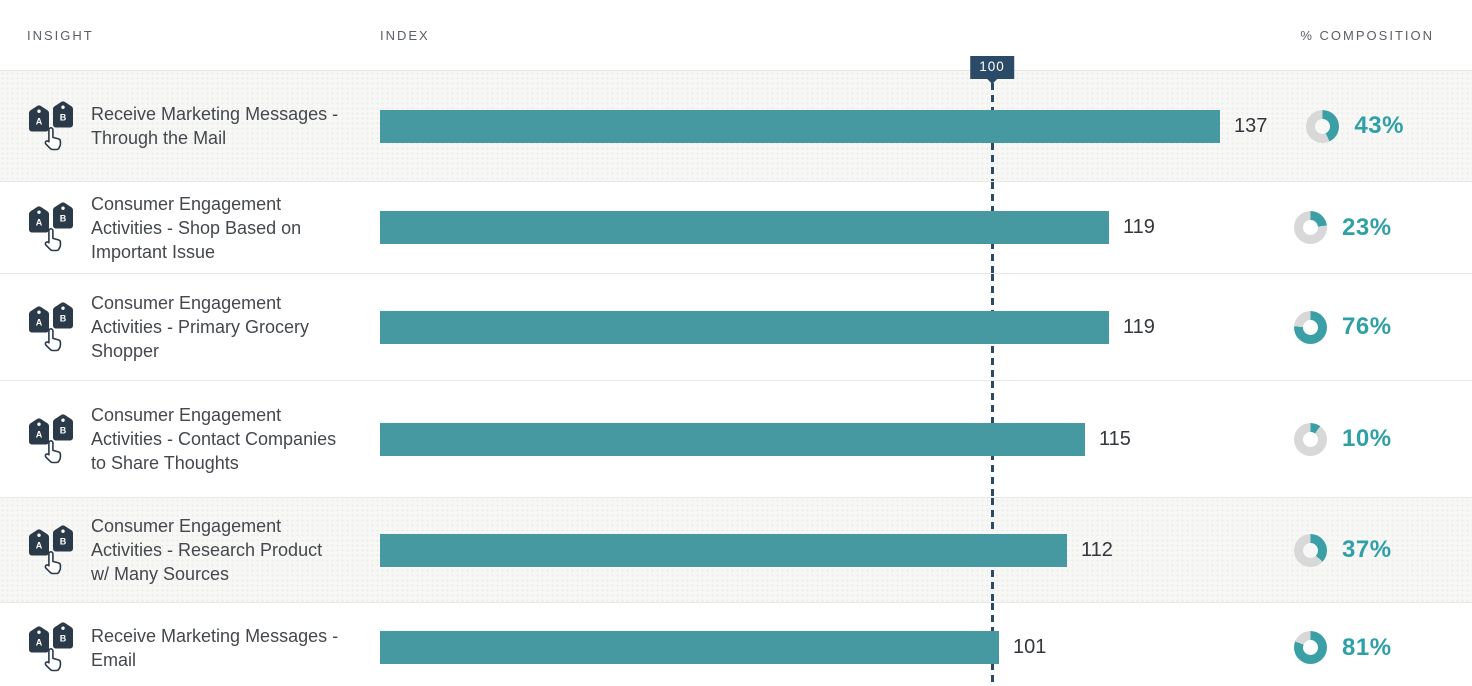 The width and height of the screenshot is (1472, 686). I want to click on header-insight: INSIGHT, so click(60, 35).